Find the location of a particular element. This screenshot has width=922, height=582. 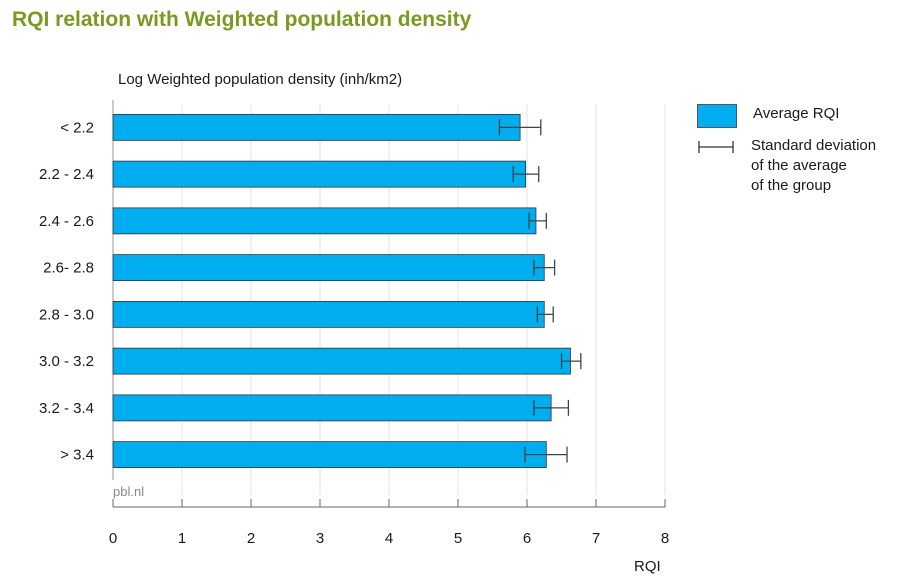

x-axis-title: RQI is located at coordinates (647, 566).